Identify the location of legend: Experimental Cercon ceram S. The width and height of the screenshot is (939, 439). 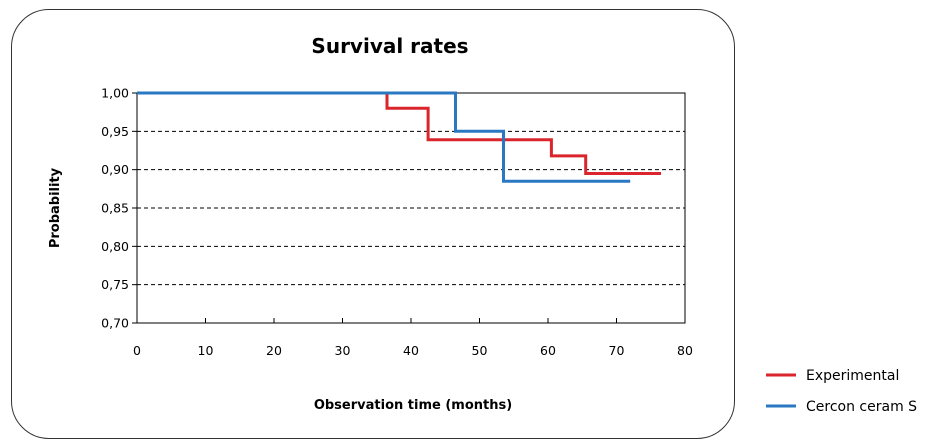
(841, 391).